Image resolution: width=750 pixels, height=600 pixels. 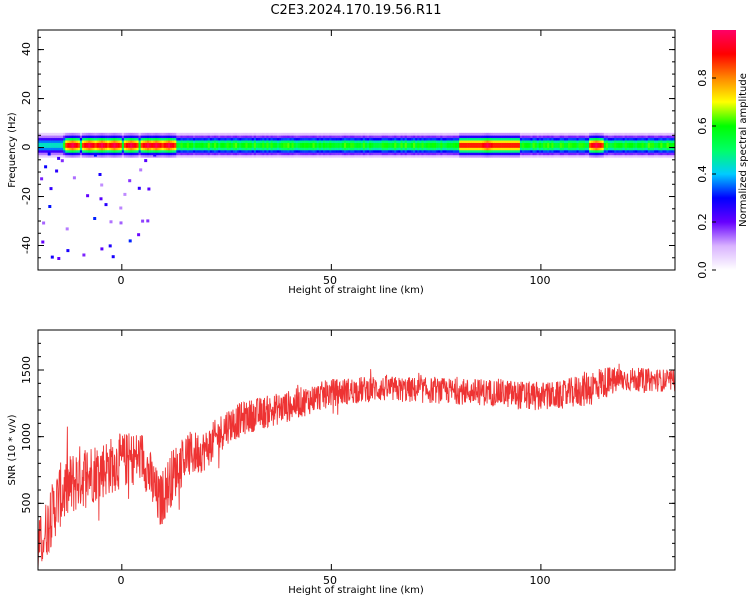 I want to click on colorbar-tick: 0.0, so click(x=702, y=270).